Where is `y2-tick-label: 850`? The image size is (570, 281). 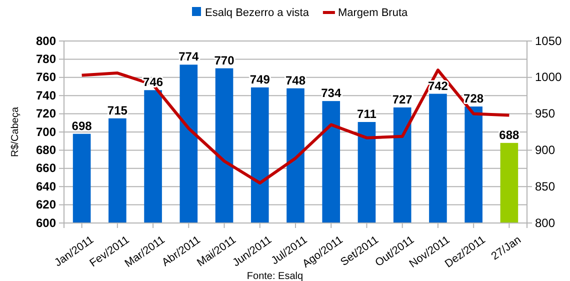
y2-tick-label: 850 is located at coordinates (545, 186).